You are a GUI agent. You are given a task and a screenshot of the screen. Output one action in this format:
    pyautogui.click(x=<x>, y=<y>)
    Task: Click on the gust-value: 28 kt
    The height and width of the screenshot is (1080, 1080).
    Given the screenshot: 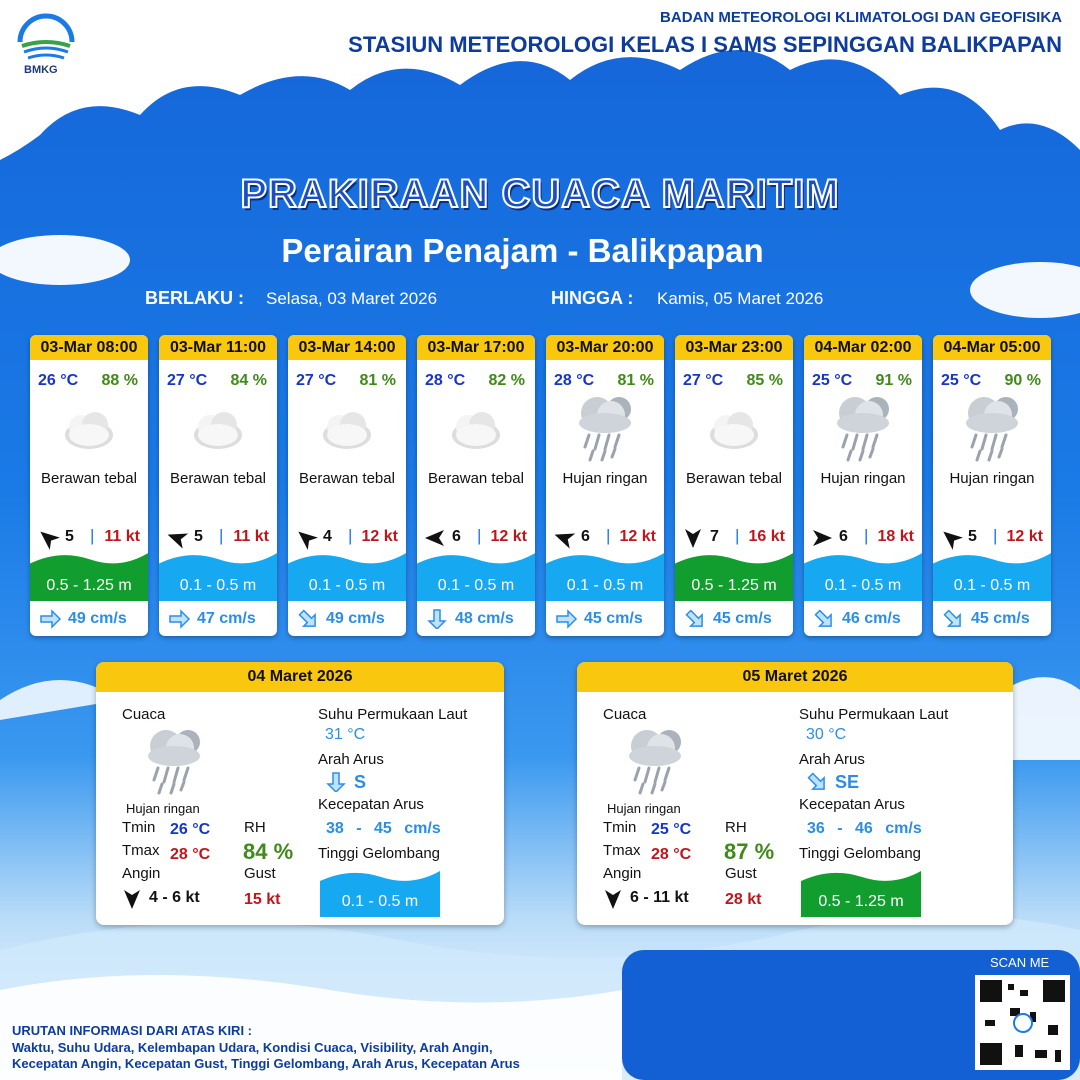 What is the action you would take?
    pyautogui.click(x=743, y=899)
    